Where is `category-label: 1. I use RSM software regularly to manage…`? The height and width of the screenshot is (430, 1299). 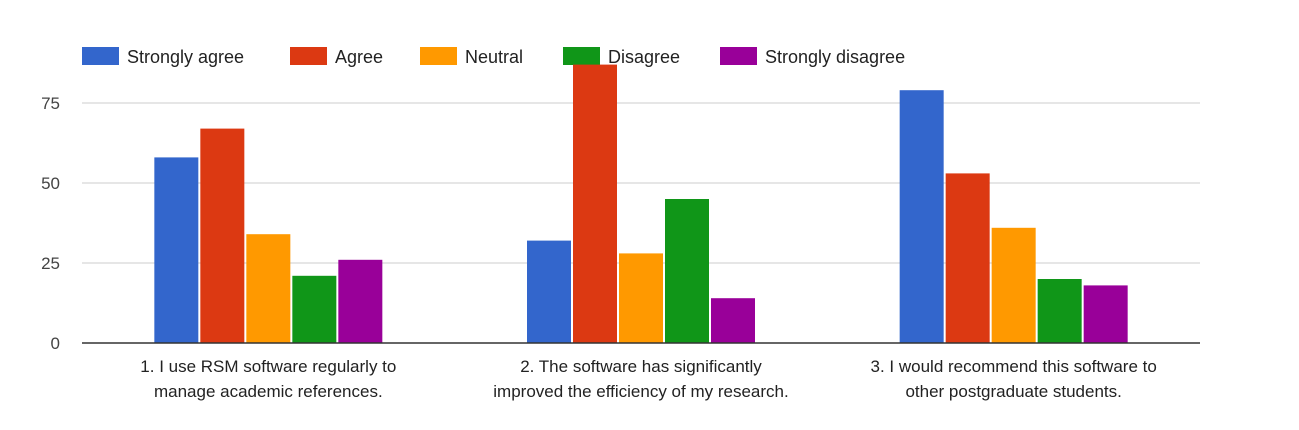 category-label: 1. I use RSM software regularly to manage… is located at coordinates (268, 379).